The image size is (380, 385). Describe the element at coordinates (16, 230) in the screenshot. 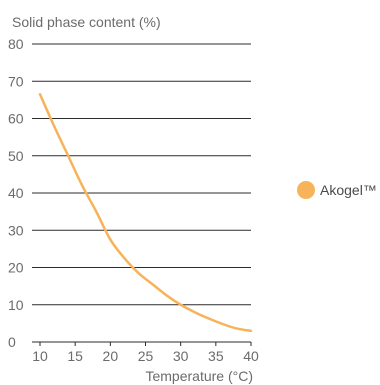

I see `y-tick-label: 30` at that location.